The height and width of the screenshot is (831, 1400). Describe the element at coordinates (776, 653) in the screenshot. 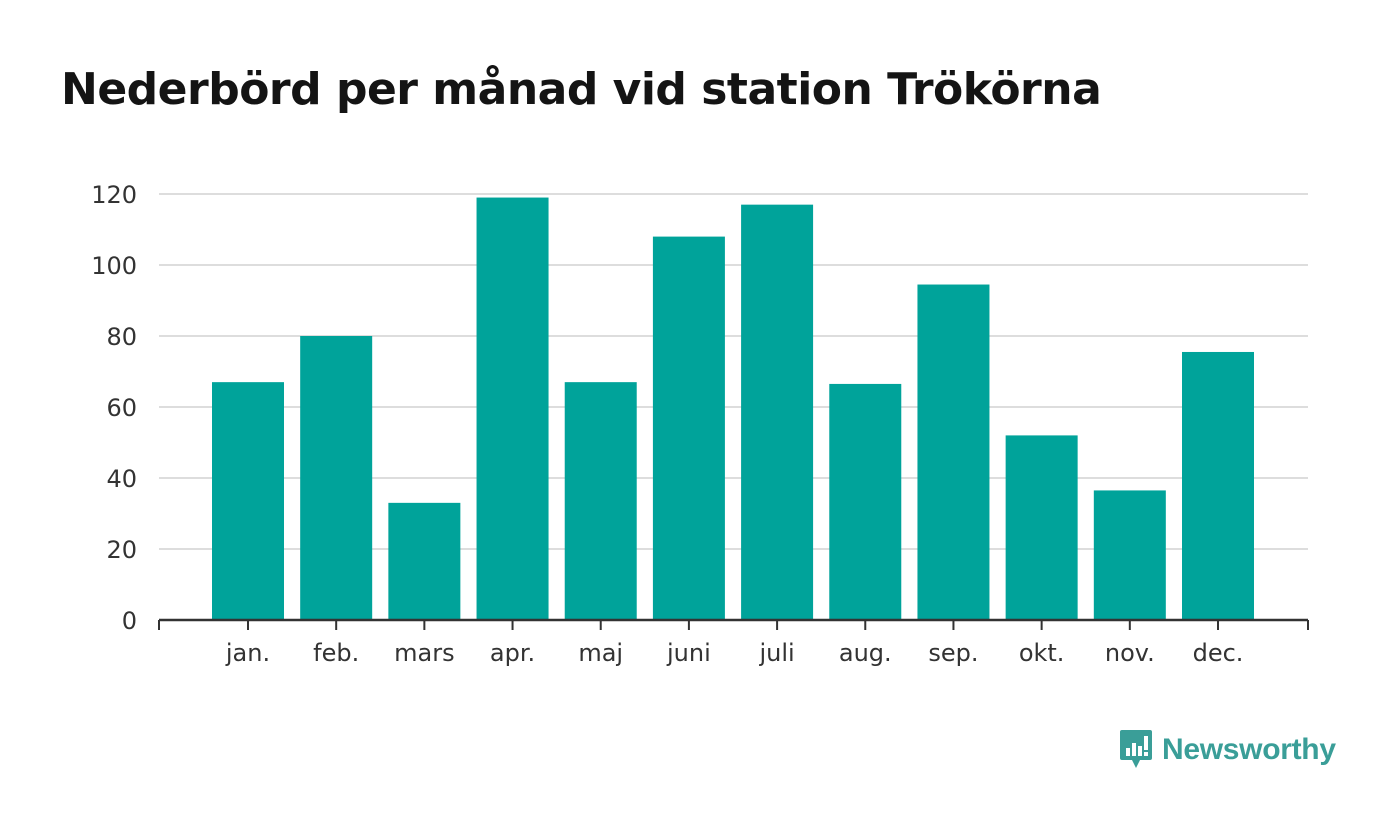

I see `x-tick-label: juli` at that location.